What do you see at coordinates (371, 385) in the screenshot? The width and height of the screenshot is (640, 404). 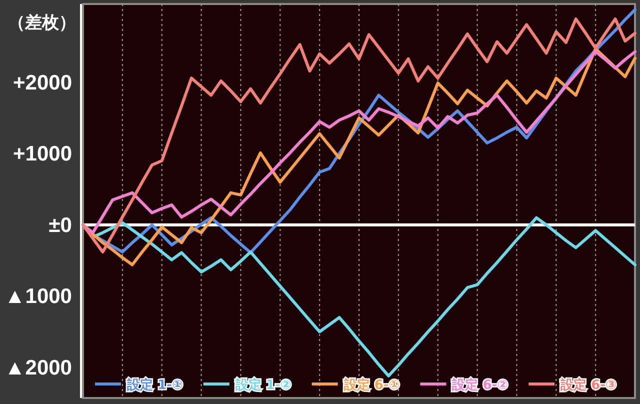 I see `legend-label: 設定 6-①` at bounding box center [371, 385].